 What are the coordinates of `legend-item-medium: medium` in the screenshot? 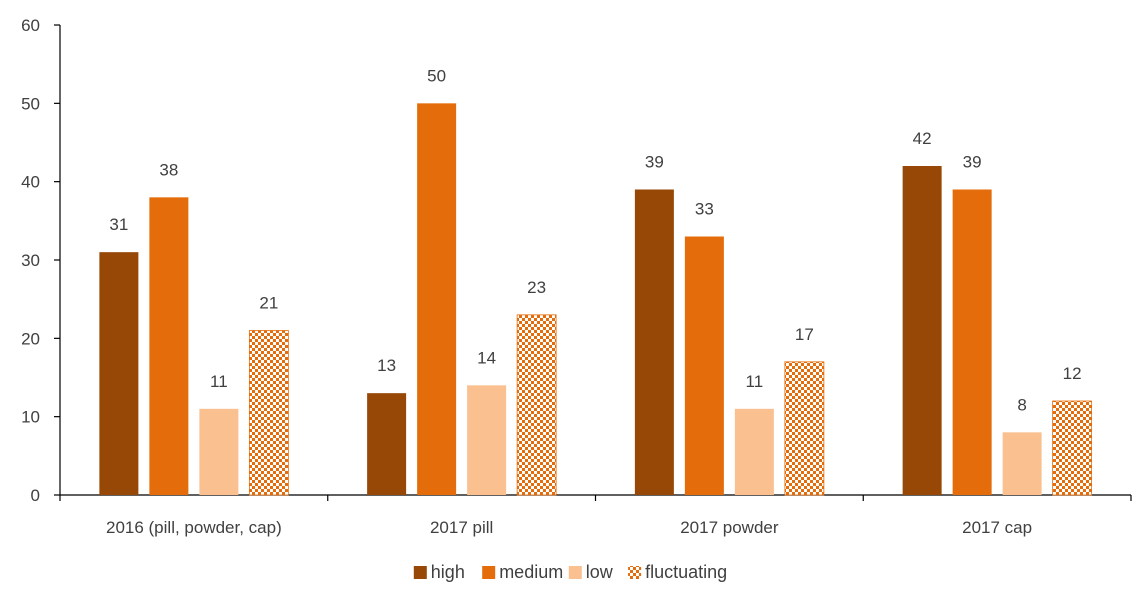 It's located at (522, 572).